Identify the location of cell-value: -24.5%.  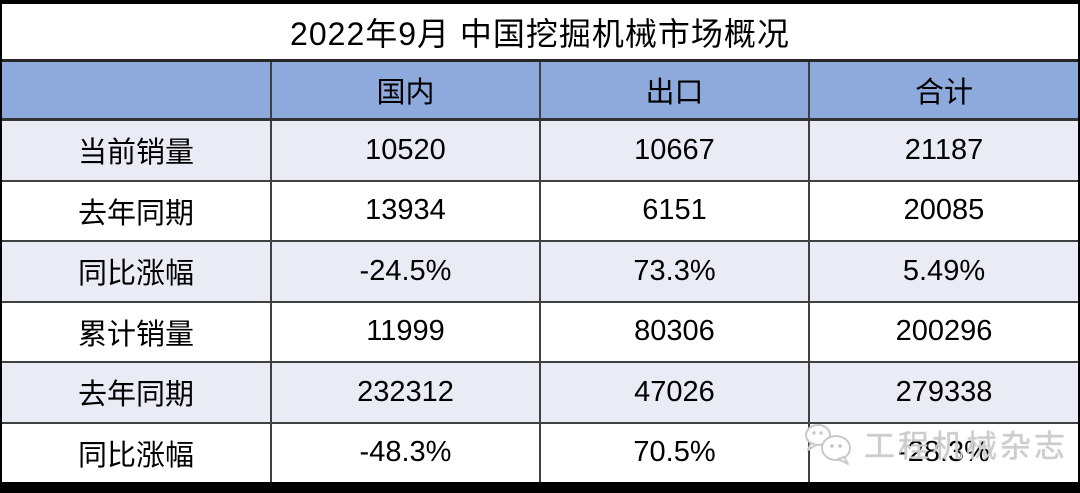
(405, 271).